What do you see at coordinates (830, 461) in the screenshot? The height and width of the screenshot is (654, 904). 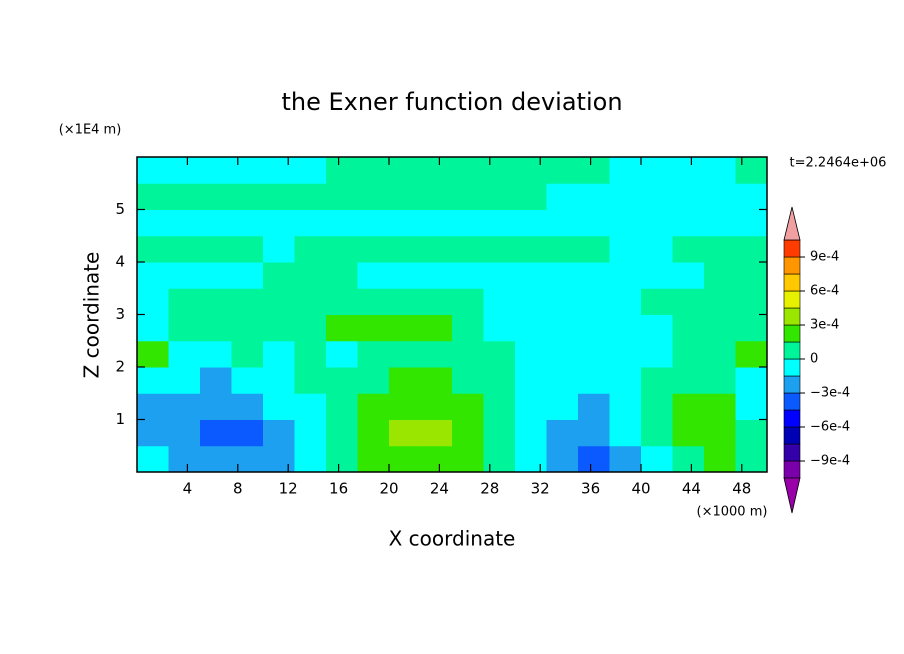 I see `colorbar-tick-label: −9e-4` at bounding box center [830, 461].